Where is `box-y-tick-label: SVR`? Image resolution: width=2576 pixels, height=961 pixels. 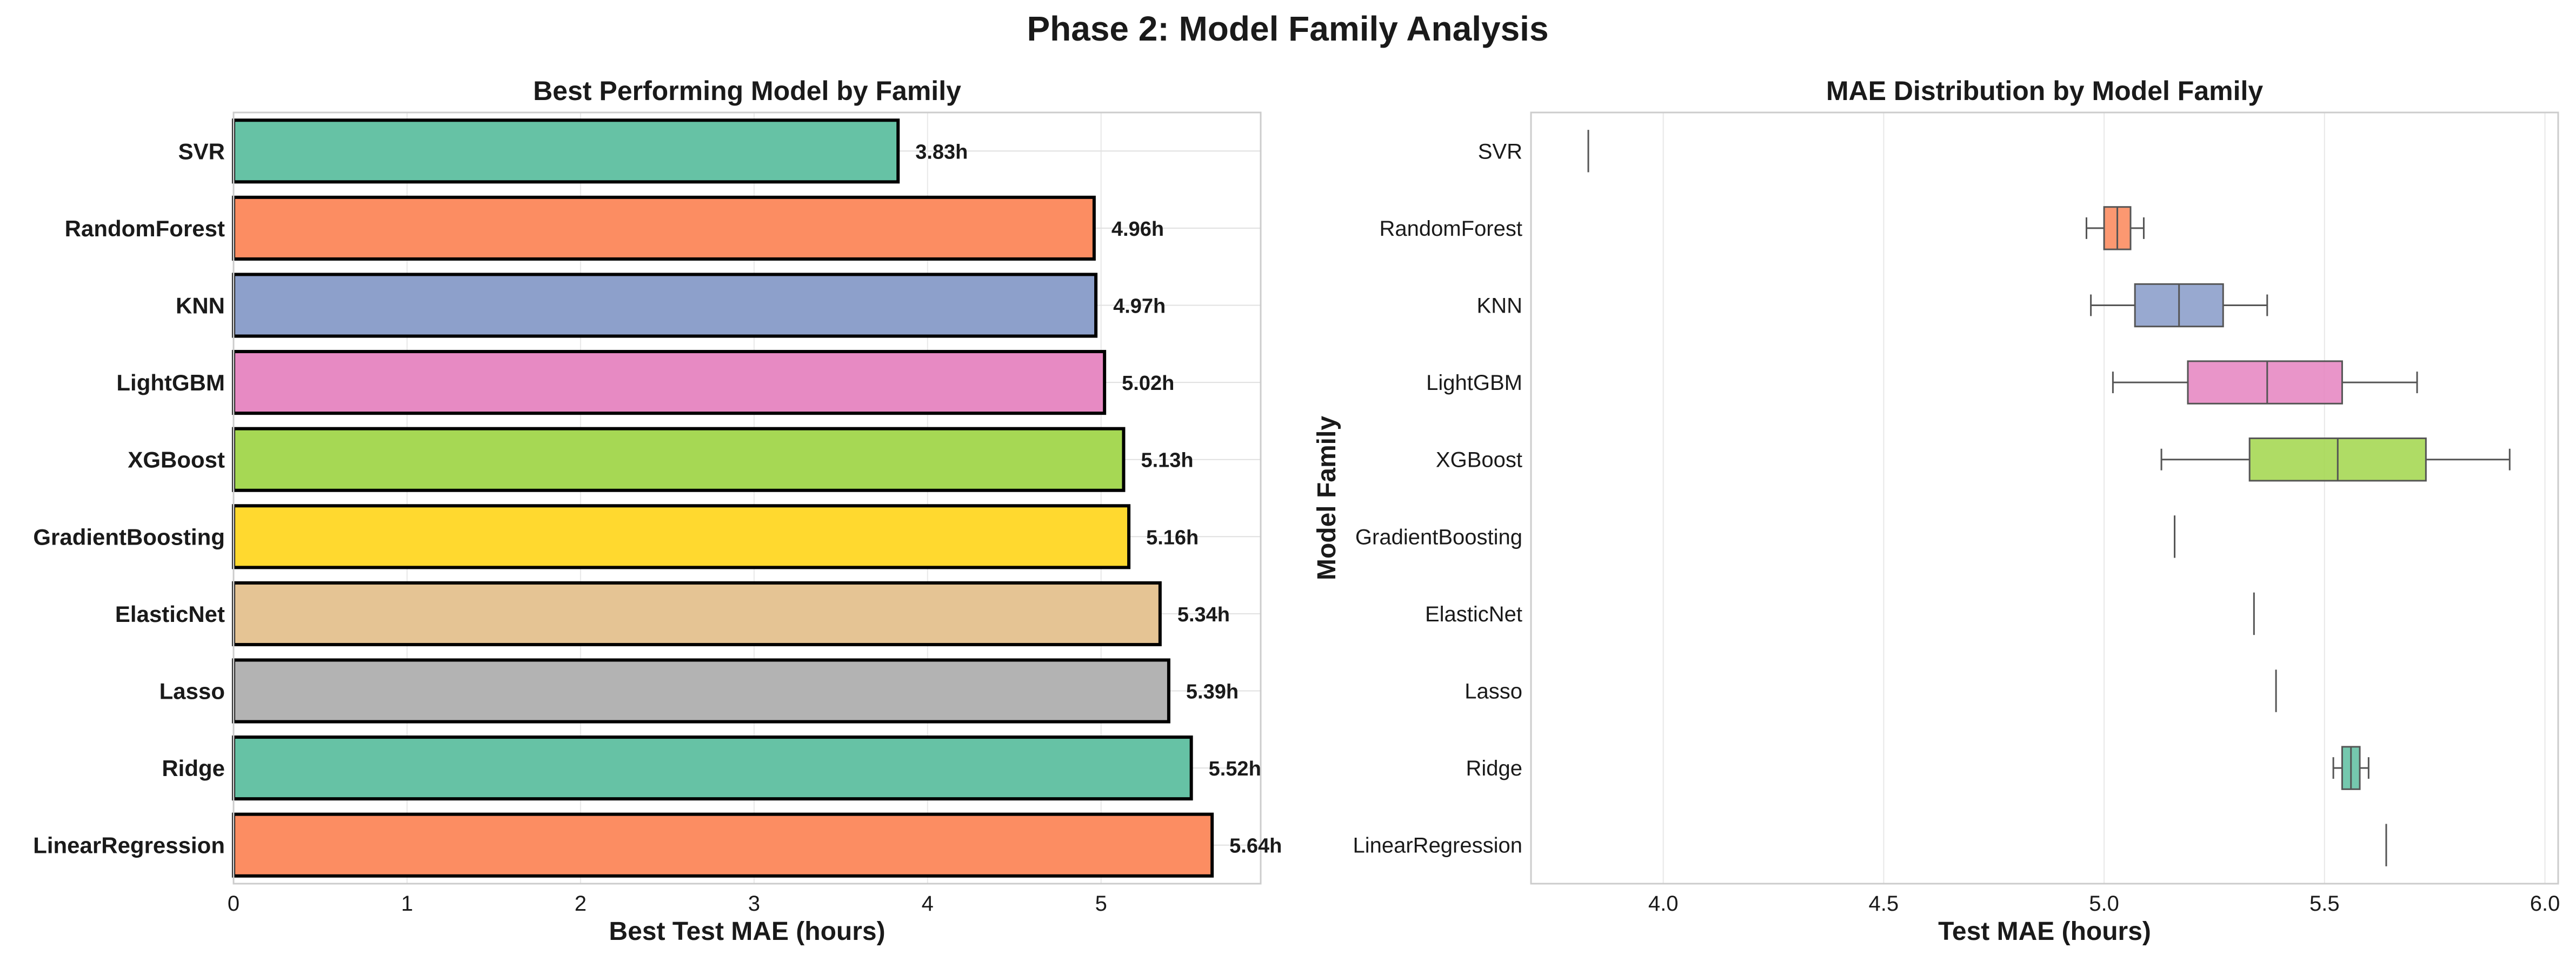
box-y-tick-label: SVR is located at coordinates (1500, 151).